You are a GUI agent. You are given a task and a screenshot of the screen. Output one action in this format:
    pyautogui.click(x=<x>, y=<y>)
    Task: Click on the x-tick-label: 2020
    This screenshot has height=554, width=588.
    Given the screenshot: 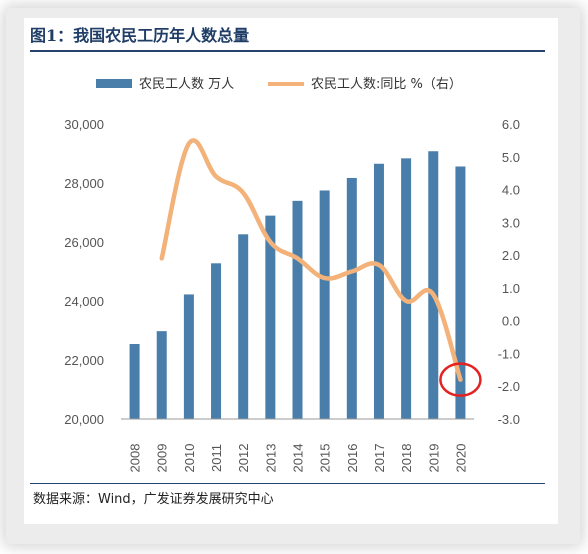 What is the action you would take?
    pyautogui.click(x=460, y=458)
    